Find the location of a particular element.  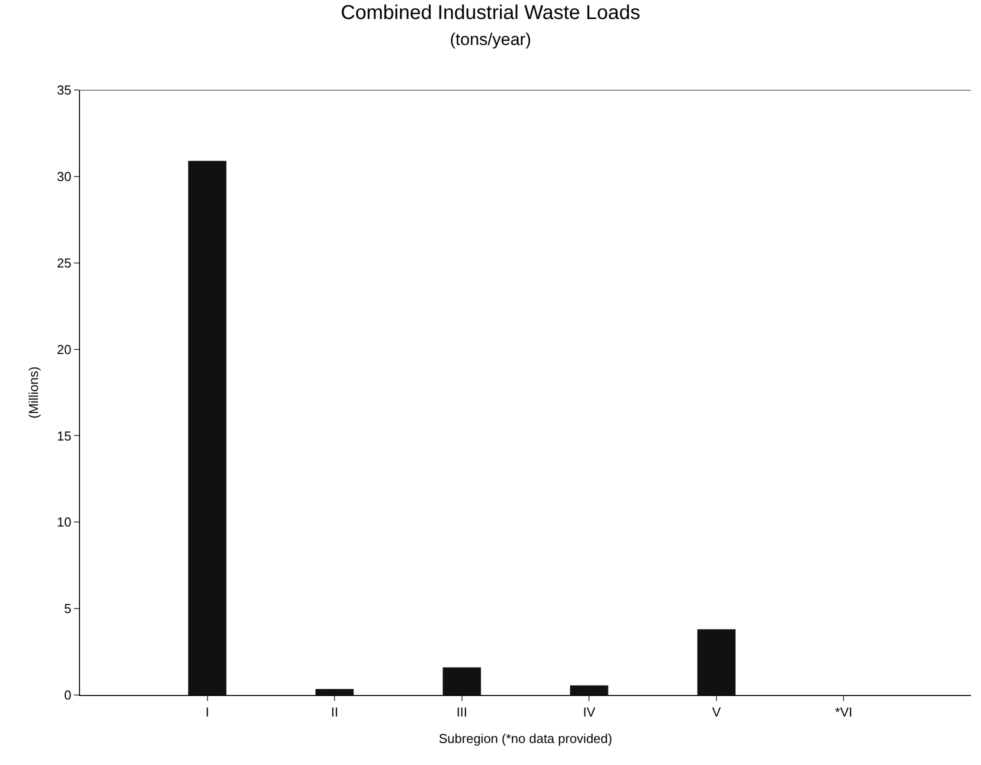

x-tick-label: V is located at coordinates (717, 712).